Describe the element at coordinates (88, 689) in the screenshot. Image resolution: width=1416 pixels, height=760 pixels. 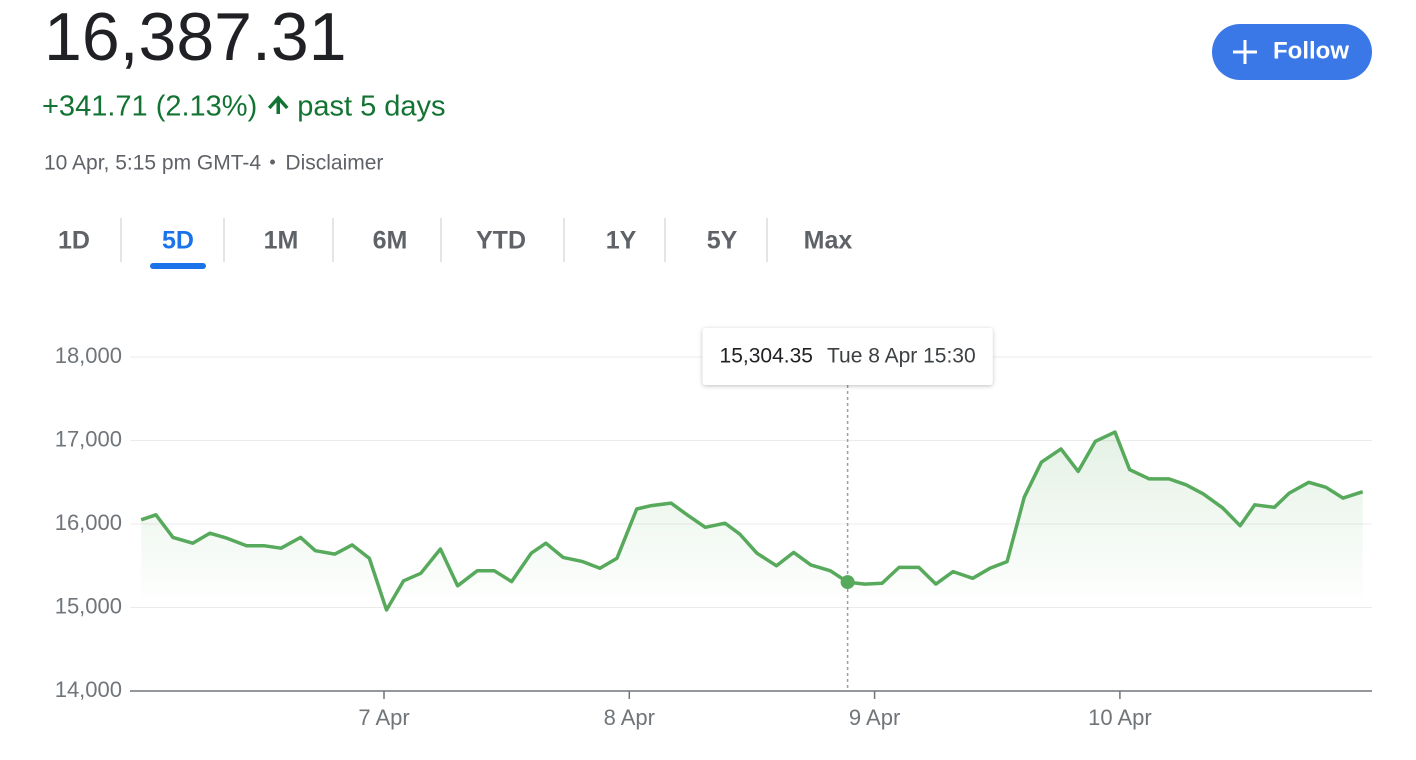
I see `y-tick-label: 14,000` at that location.